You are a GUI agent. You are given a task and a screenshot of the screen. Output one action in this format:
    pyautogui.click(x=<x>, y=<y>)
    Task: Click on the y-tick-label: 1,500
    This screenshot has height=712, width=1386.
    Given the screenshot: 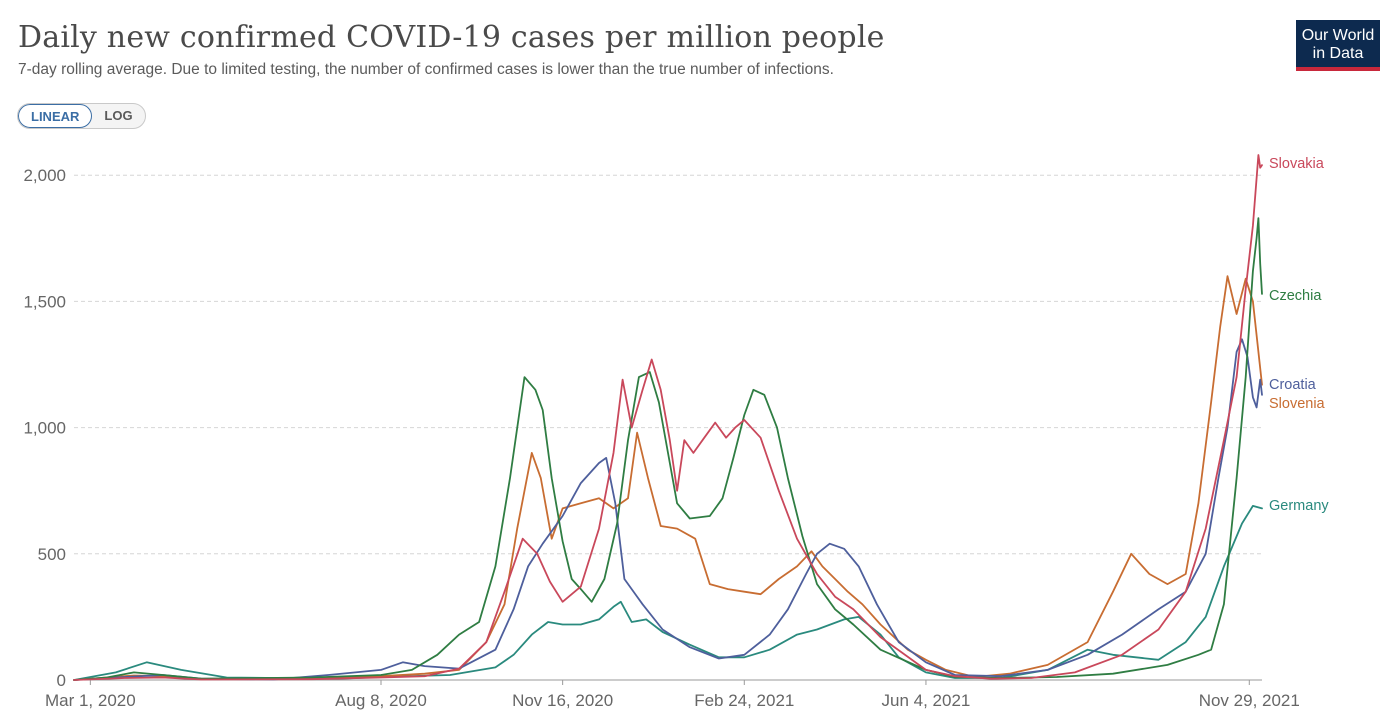 What is the action you would take?
    pyautogui.click(x=44, y=301)
    